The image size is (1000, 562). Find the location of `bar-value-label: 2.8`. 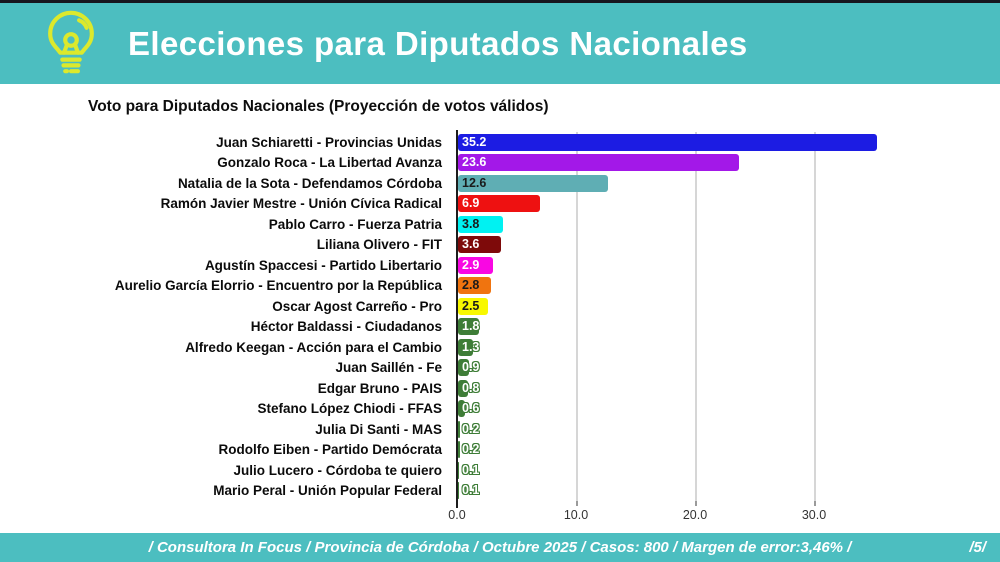

bar-value-label: 2.8 is located at coordinates (471, 285).